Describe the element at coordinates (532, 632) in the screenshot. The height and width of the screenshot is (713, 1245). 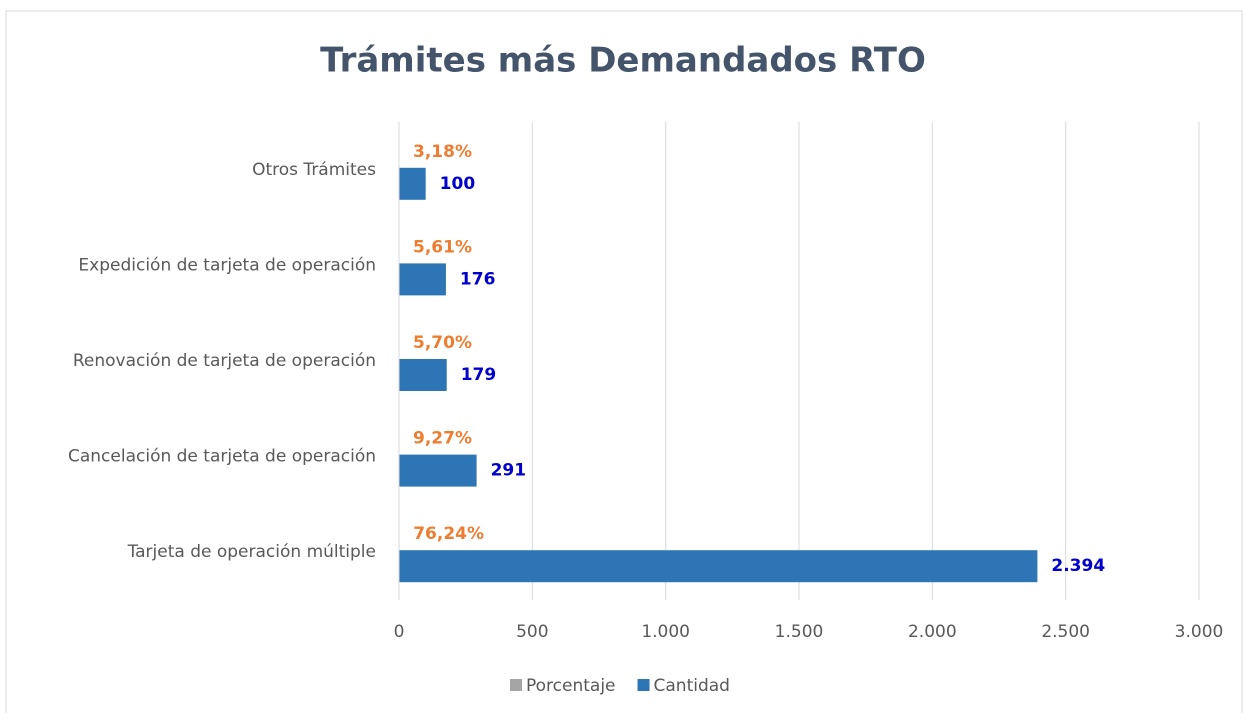
I see `x-tick-label: 500` at that location.